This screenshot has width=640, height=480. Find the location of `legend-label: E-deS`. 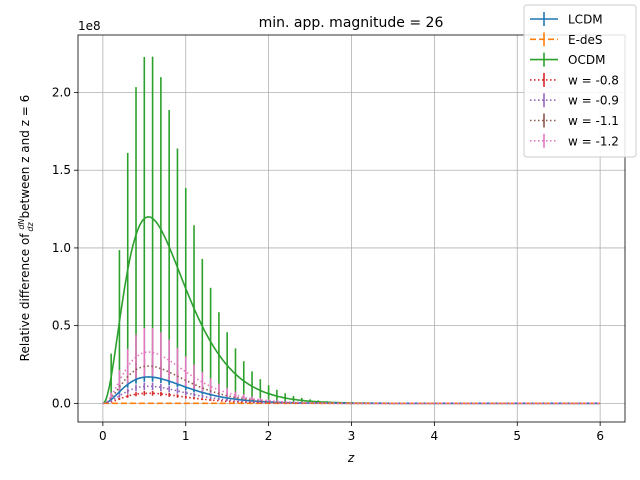

legend-label: E-deS is located at coordinates (585, 40).